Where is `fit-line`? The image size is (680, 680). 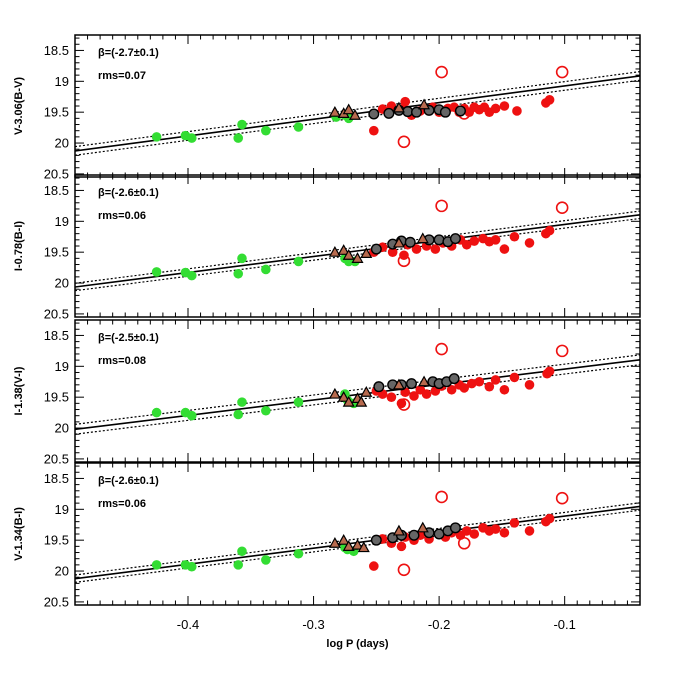 fit-line is located at coordinates (357, 250).